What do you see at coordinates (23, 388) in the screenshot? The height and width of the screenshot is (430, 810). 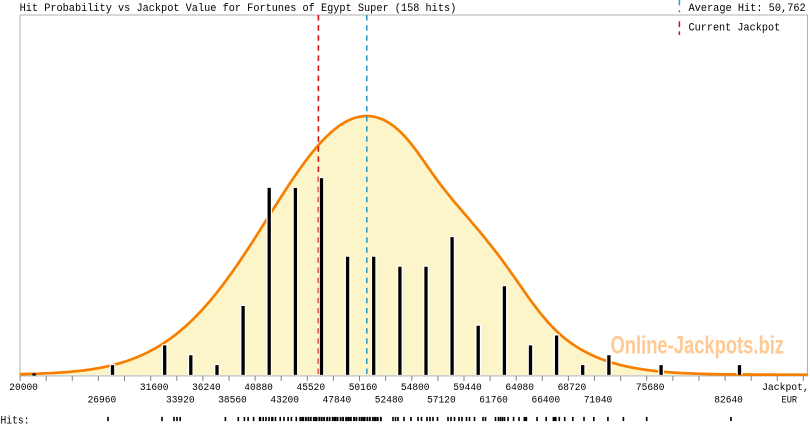 I see `svg-text: 20000` at bounding box center [23, 388].